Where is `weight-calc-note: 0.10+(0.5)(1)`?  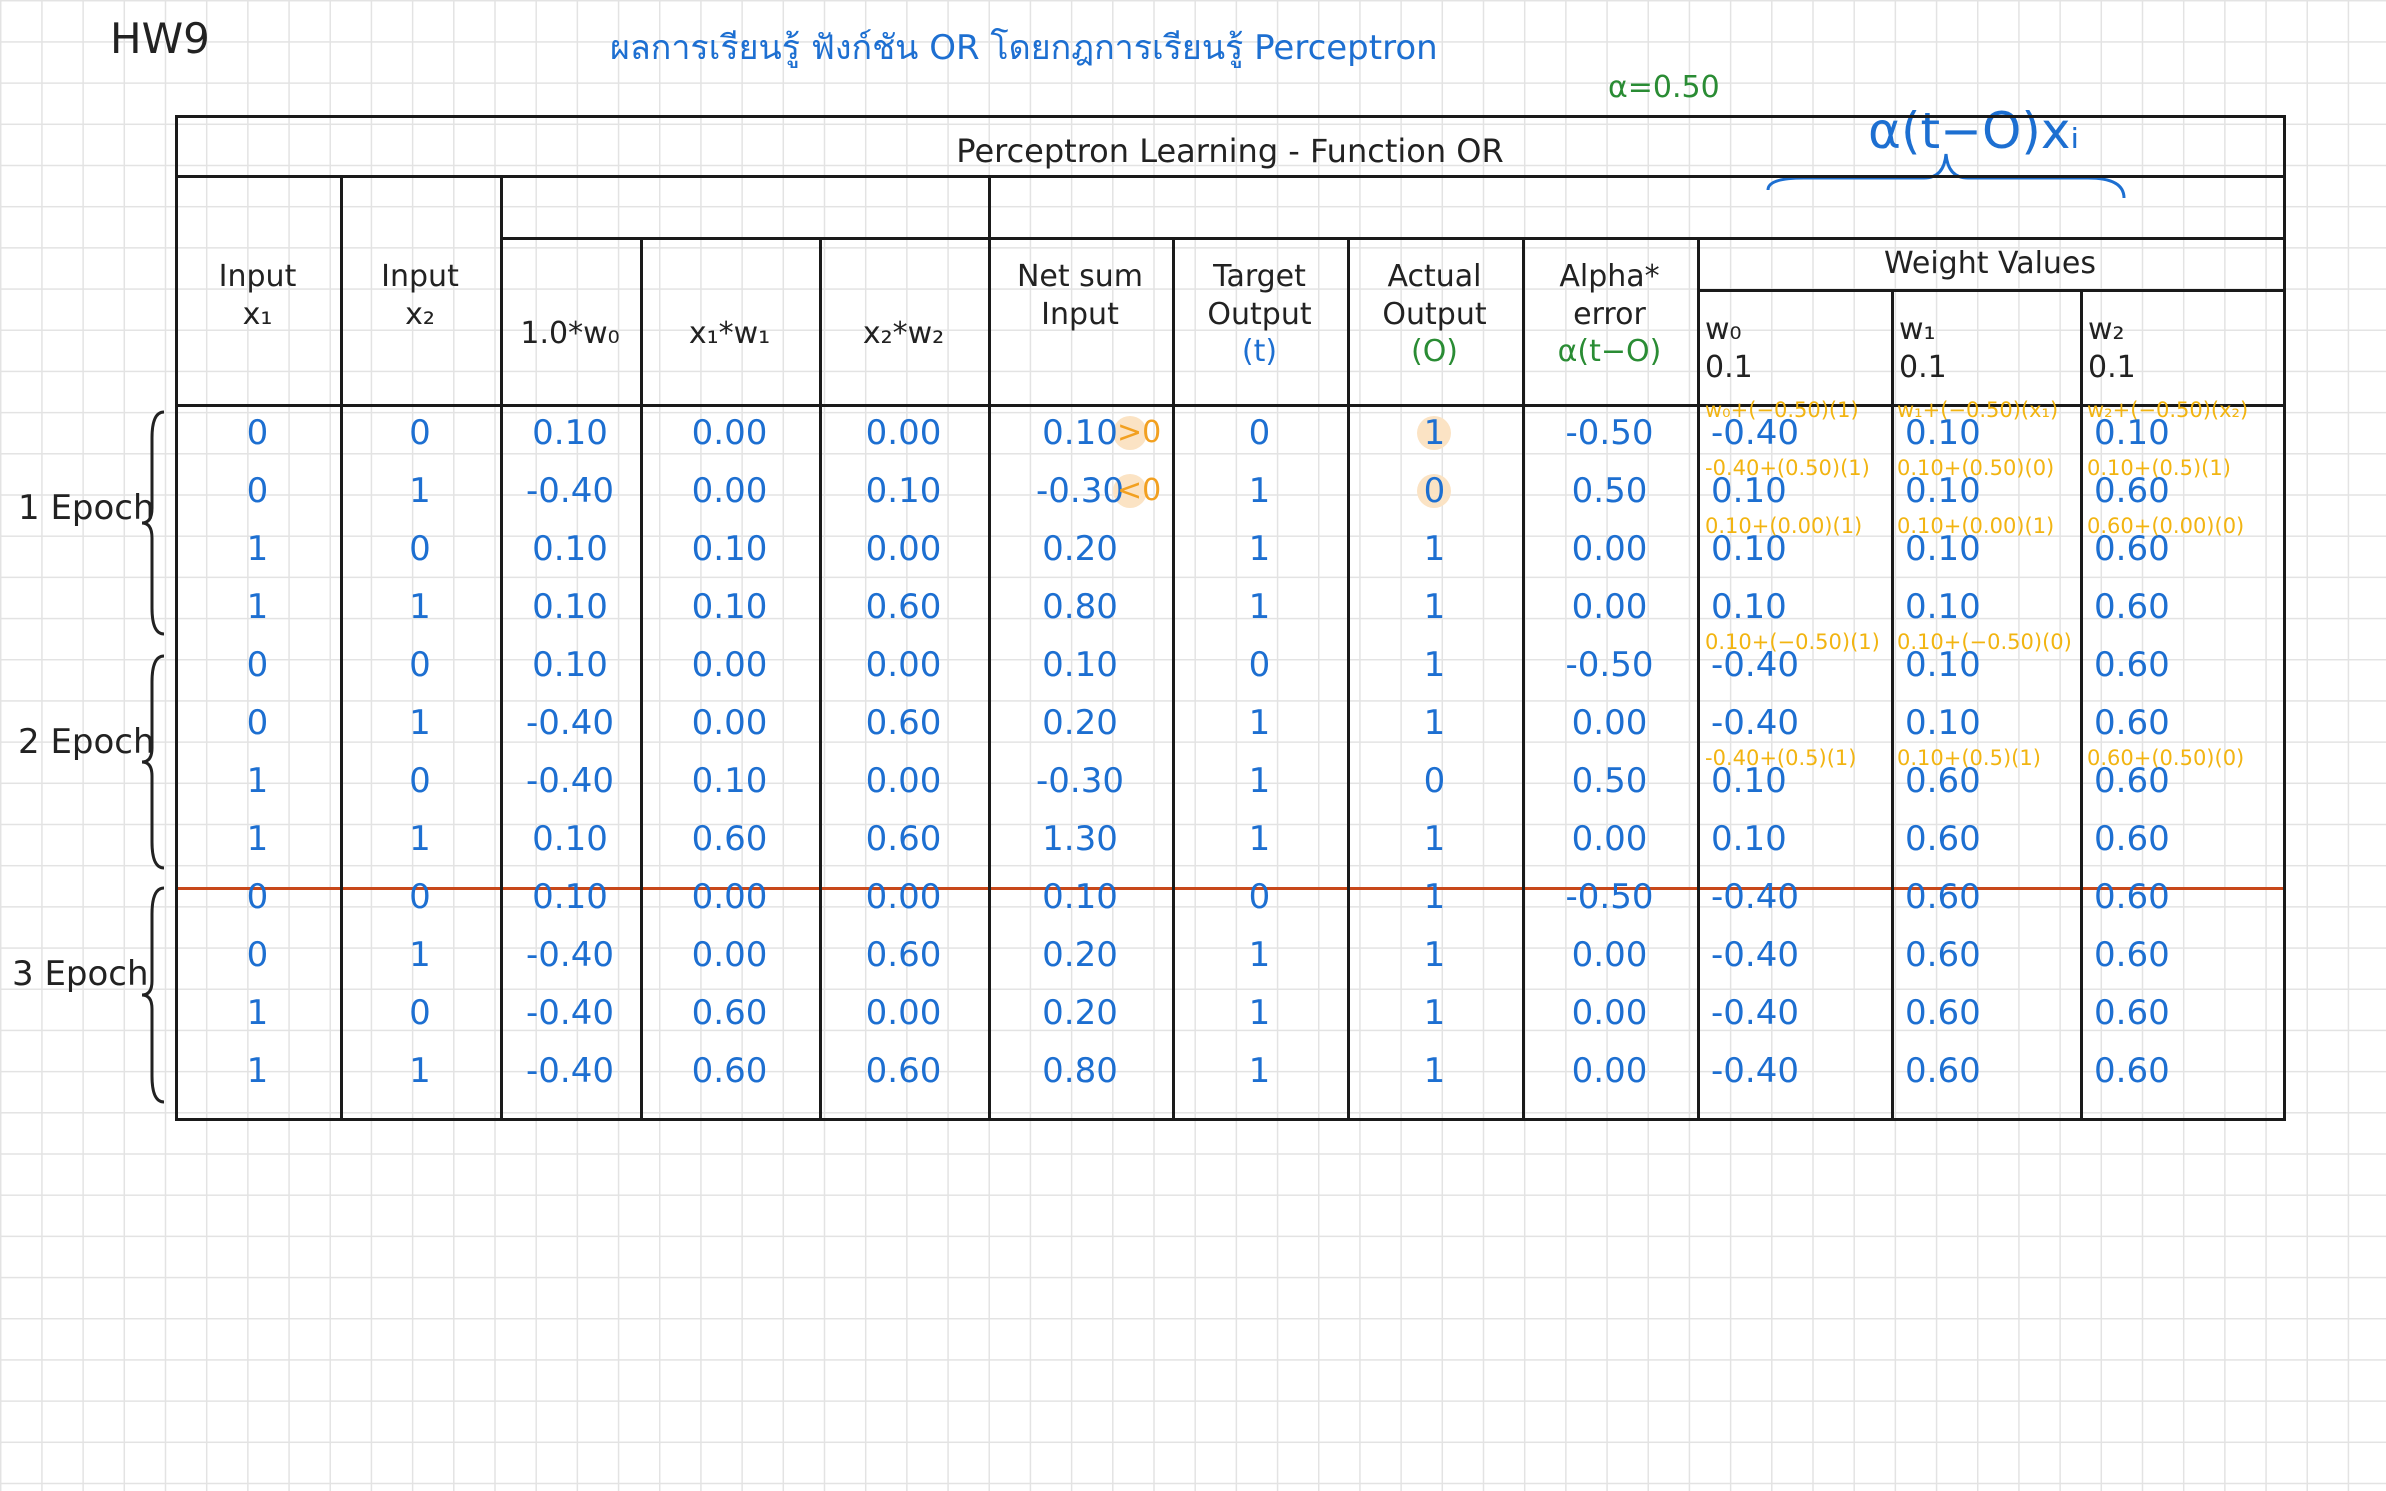
weight-calc-note: 0.10+(0.5)(1) is located at coordinates (1969, 758).